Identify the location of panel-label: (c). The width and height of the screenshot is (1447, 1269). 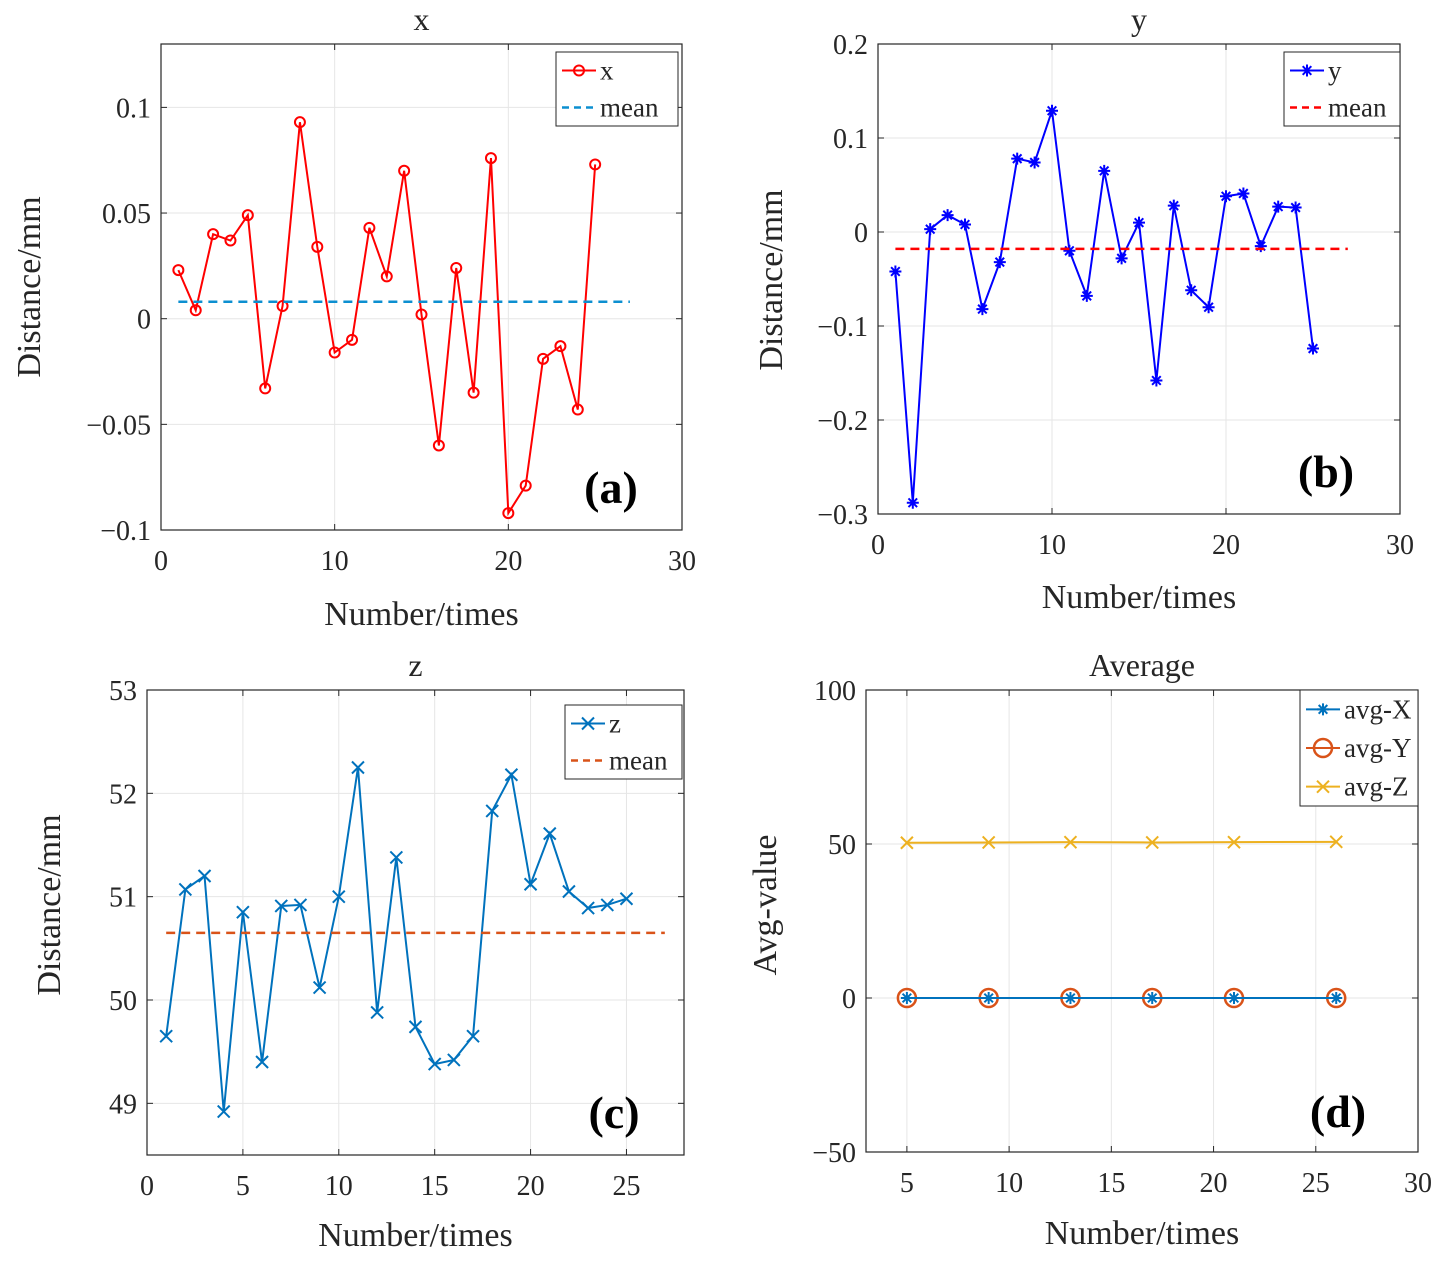
(613, 1112).